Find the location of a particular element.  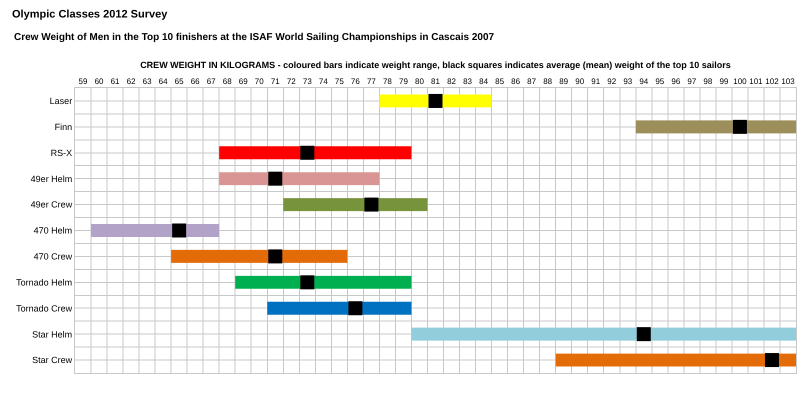

x-tick-label: 97 is located at coordinates (692, 81).